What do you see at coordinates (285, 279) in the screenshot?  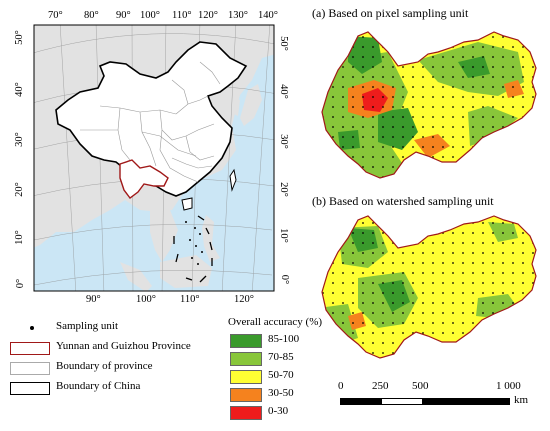 I see `right-lat-tick-5: 0°` at bounding box center [285, 279].